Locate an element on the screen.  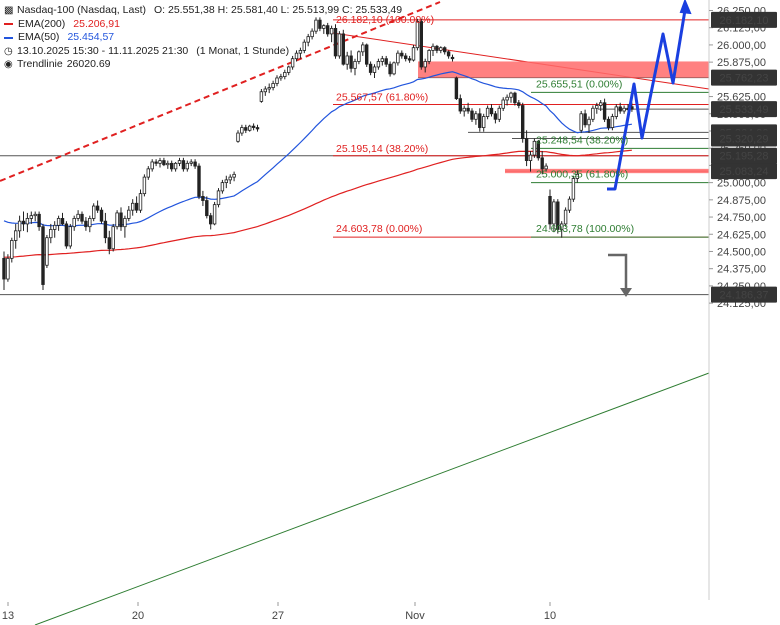
x-axis-label: 10 is located at coordinates (550, 616).